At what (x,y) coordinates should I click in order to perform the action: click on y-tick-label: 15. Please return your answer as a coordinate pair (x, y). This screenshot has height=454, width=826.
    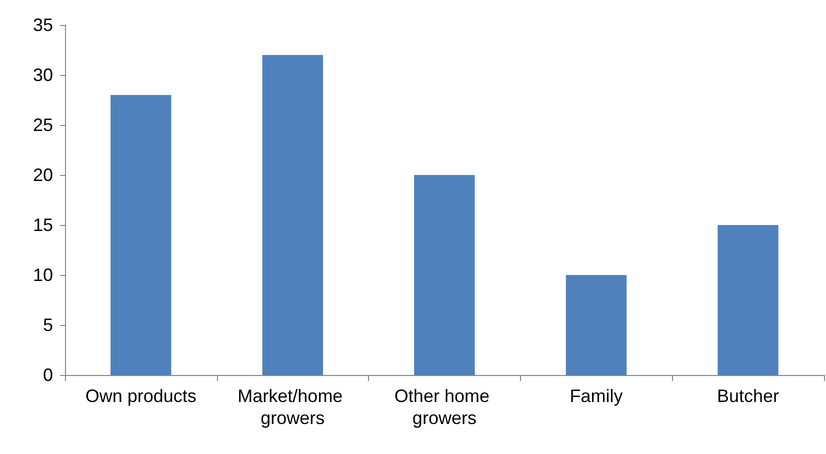
    Looking at the image, I should click on (42, 225).